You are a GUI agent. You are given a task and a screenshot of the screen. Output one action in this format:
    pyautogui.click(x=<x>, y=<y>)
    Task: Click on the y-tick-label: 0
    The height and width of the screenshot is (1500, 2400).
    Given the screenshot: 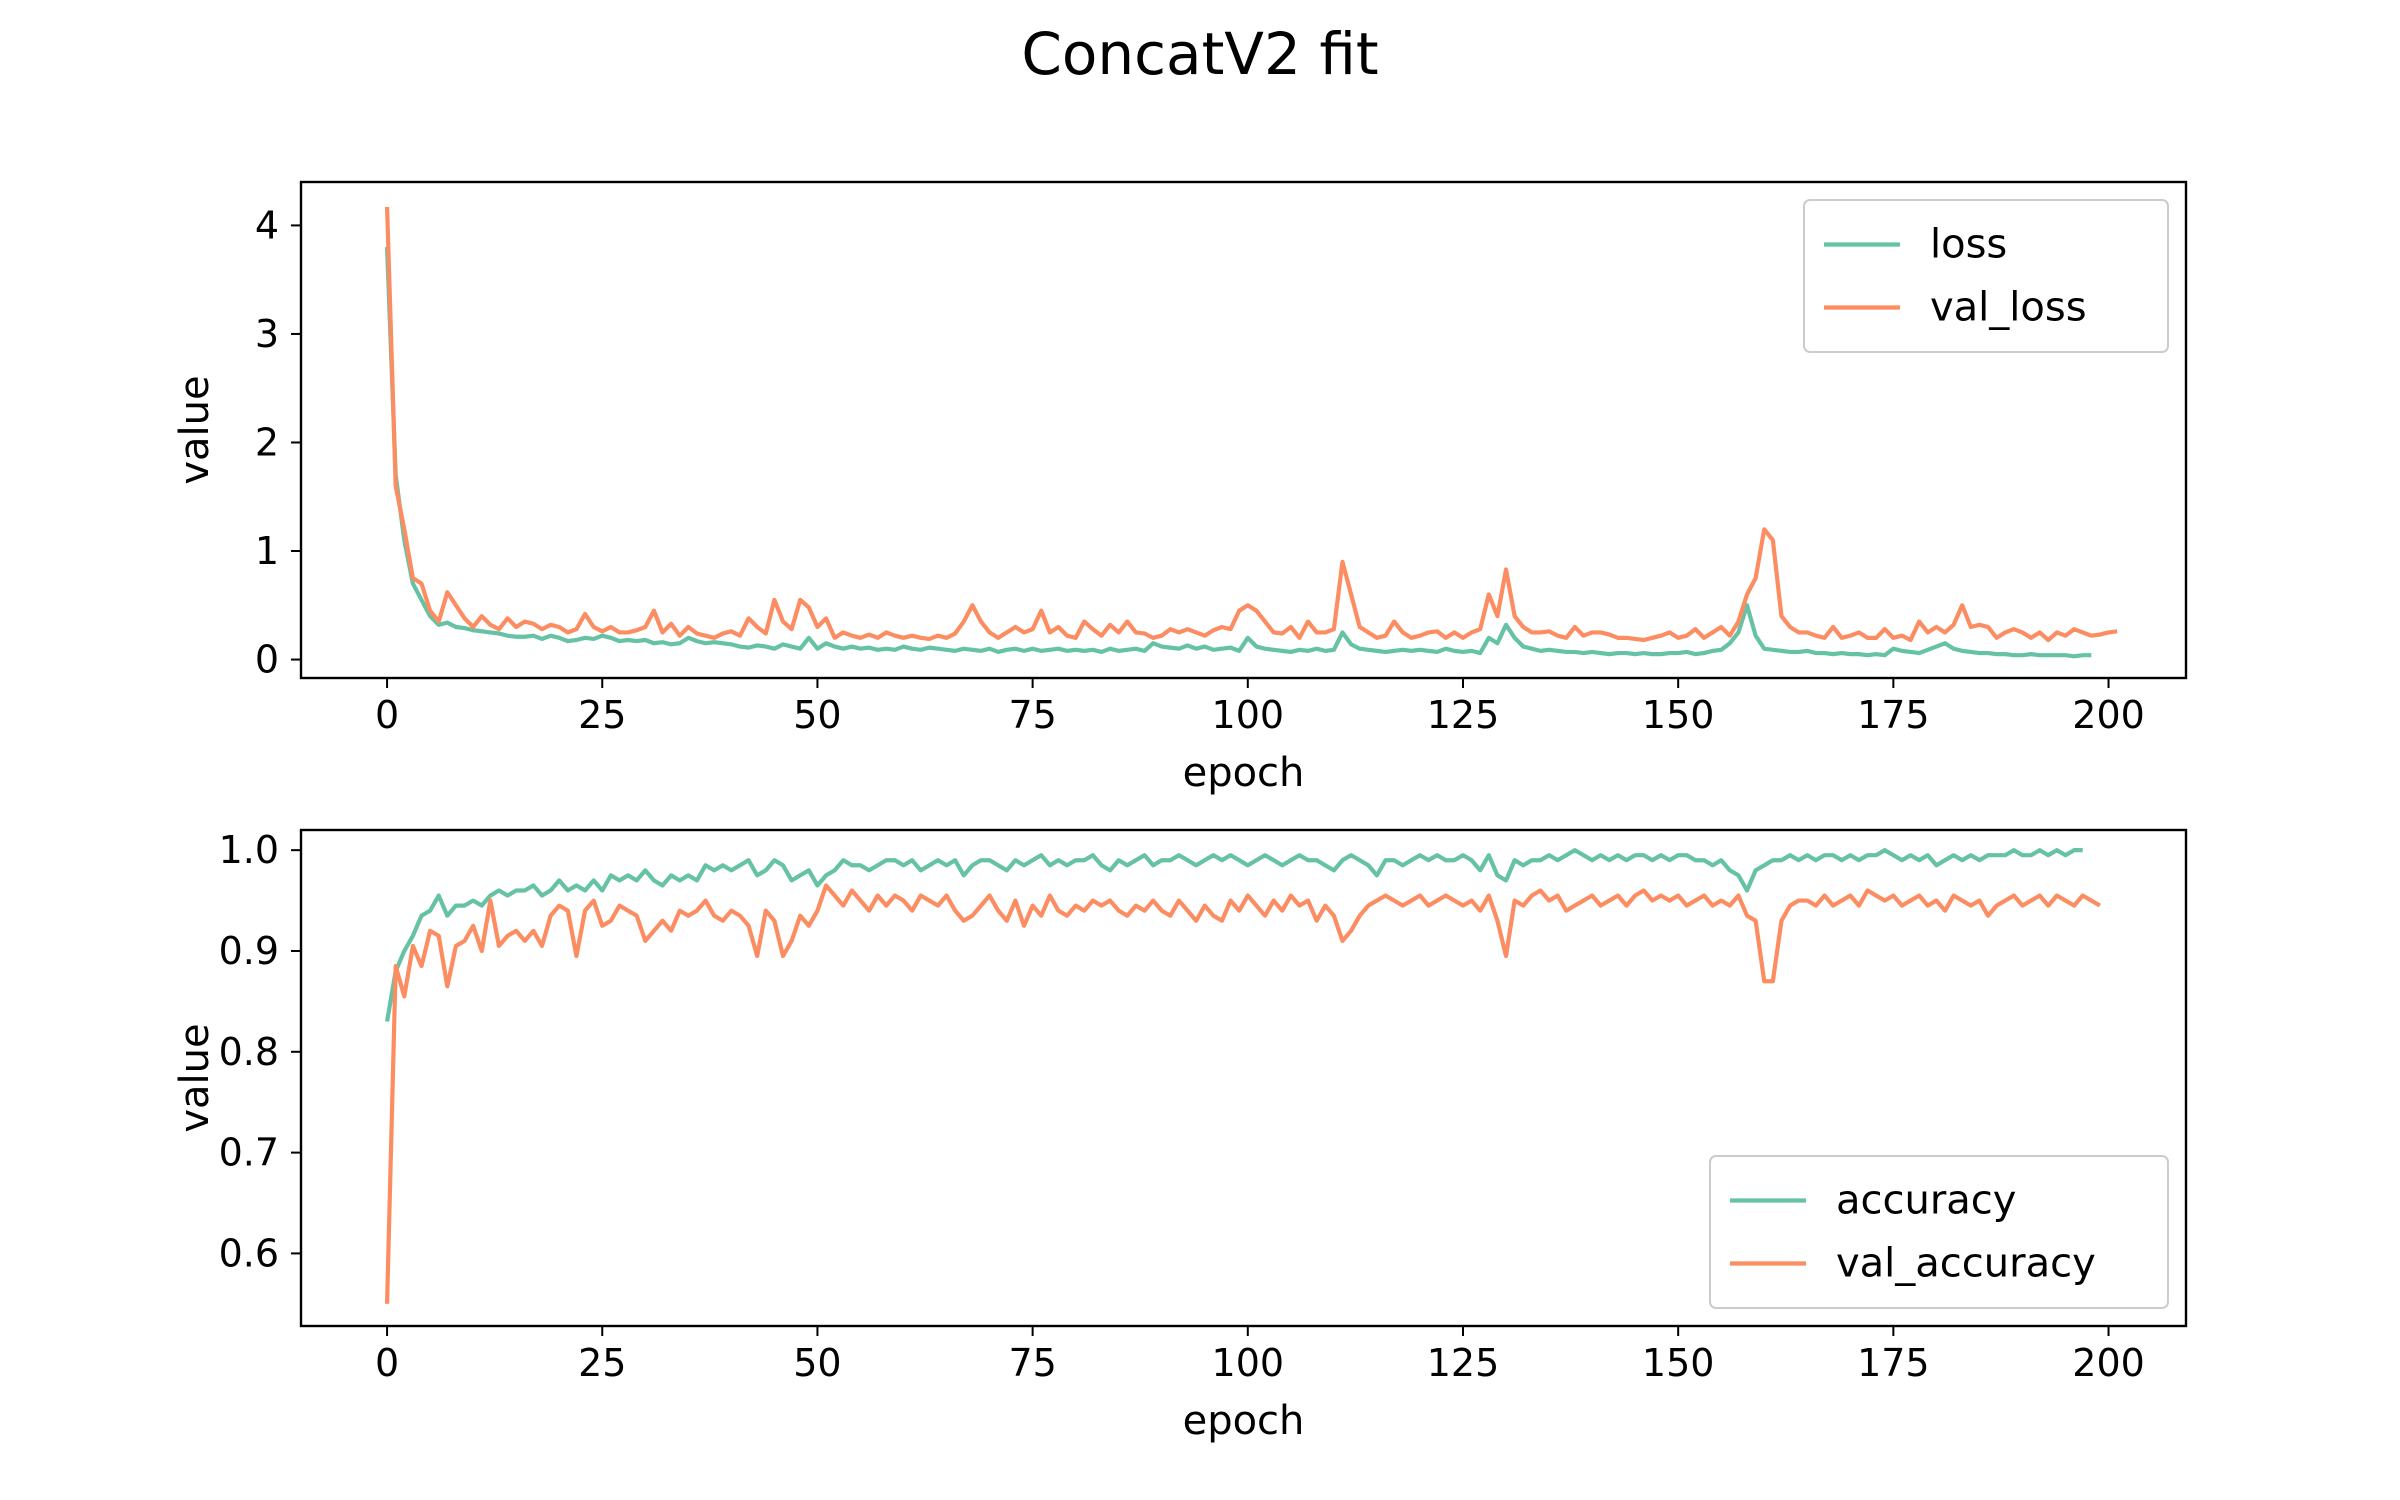 What is the action you would take?
    pyautogui.click(x=267, y=660)
    